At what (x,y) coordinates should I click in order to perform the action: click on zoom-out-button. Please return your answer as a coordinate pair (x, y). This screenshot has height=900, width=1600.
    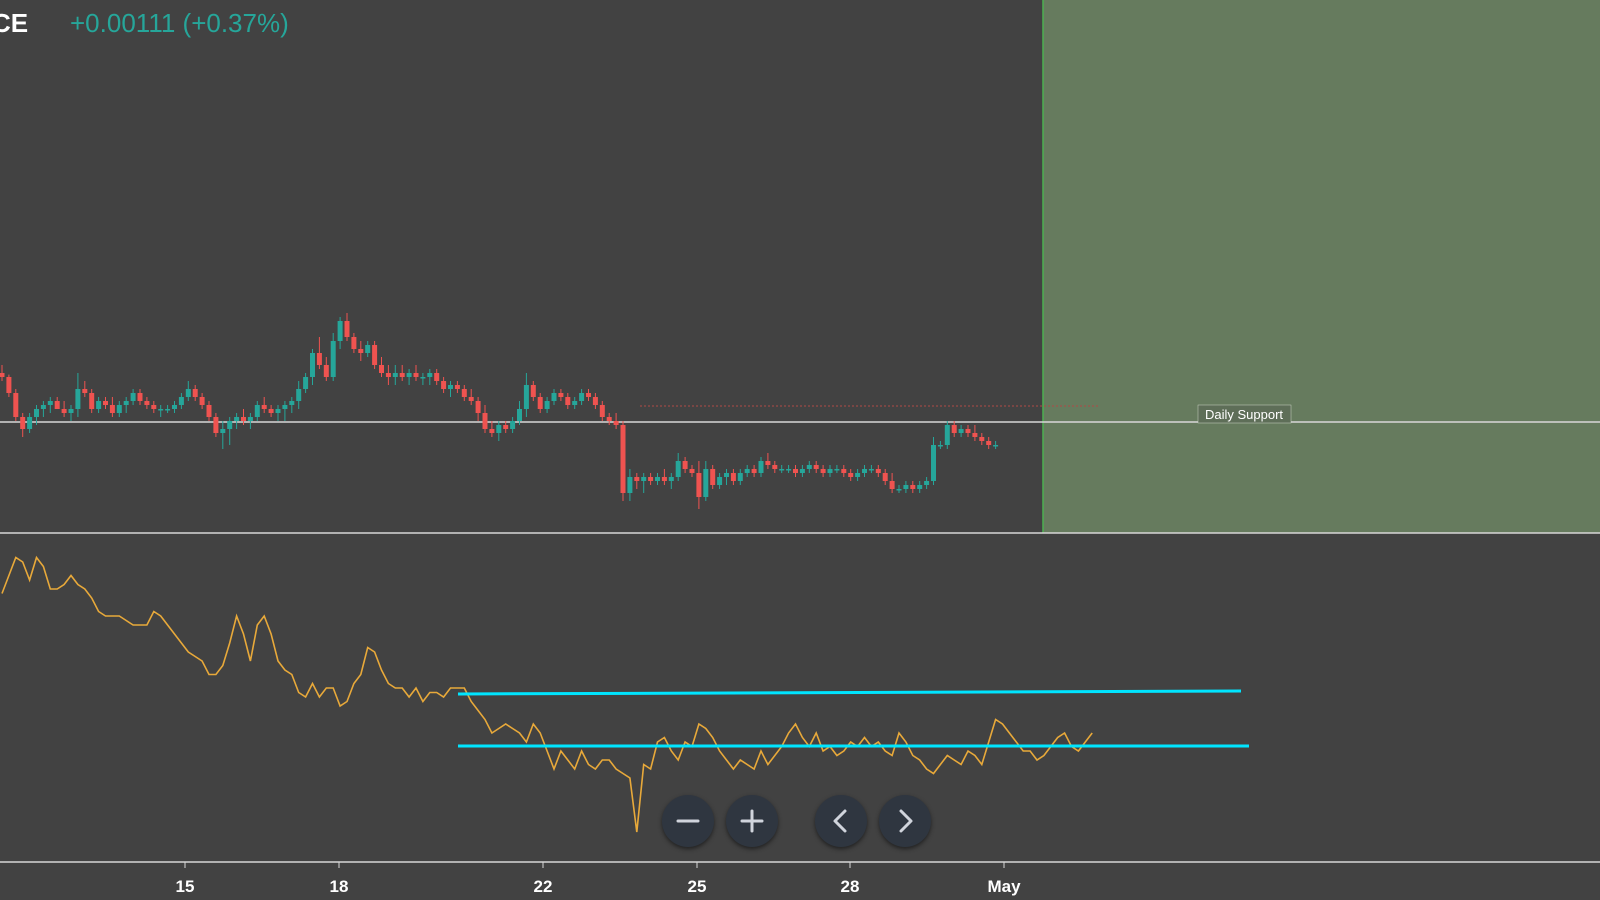
    Looking at the image, I should click on (688, 821).